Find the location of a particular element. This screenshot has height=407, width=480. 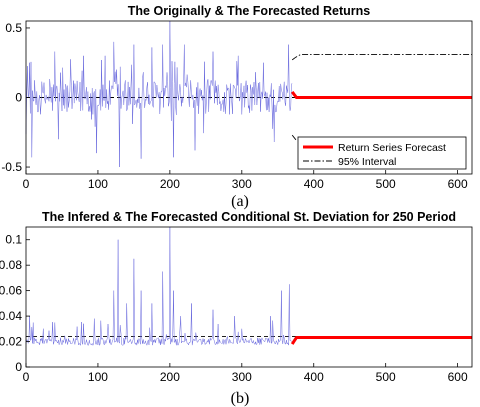

y-tick-label: 0.04 is located at coordinates (11, 316).